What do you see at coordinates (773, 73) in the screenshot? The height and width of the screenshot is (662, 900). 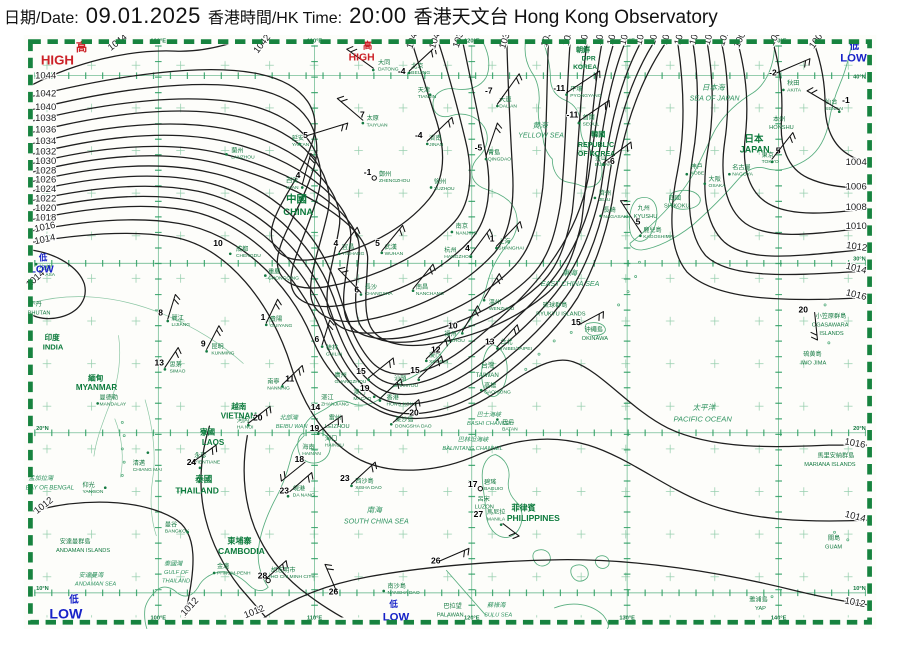 I see `station-value: -2` at bounding box center [773, 73].